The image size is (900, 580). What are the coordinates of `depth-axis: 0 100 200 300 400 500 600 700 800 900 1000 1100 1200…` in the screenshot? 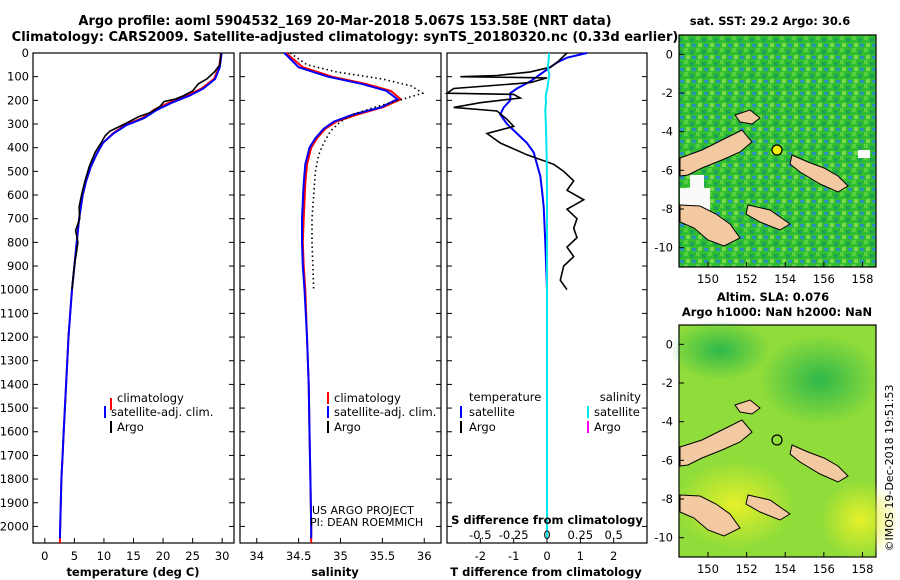 It's located at (14, 289).